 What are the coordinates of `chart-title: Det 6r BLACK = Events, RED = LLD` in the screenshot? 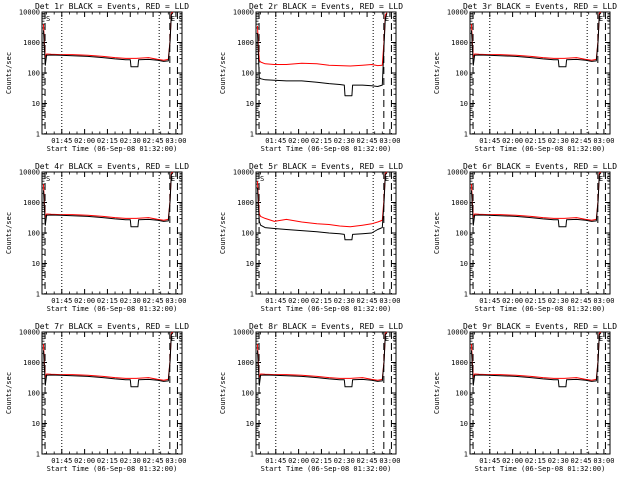 It's located at (540, 166).